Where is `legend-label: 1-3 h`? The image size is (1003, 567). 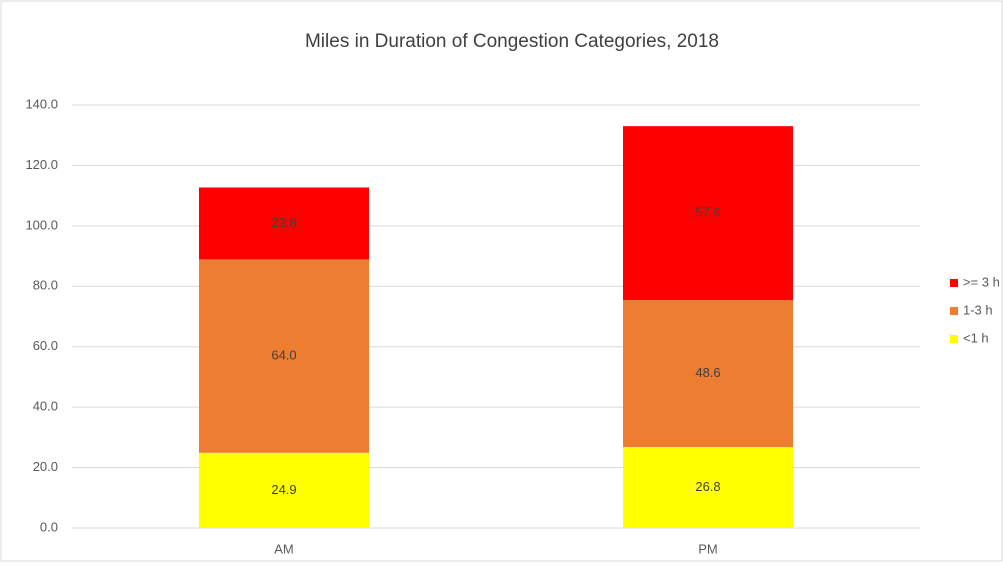
legend-label: 1-3 h is located at coordinates (978, 309).